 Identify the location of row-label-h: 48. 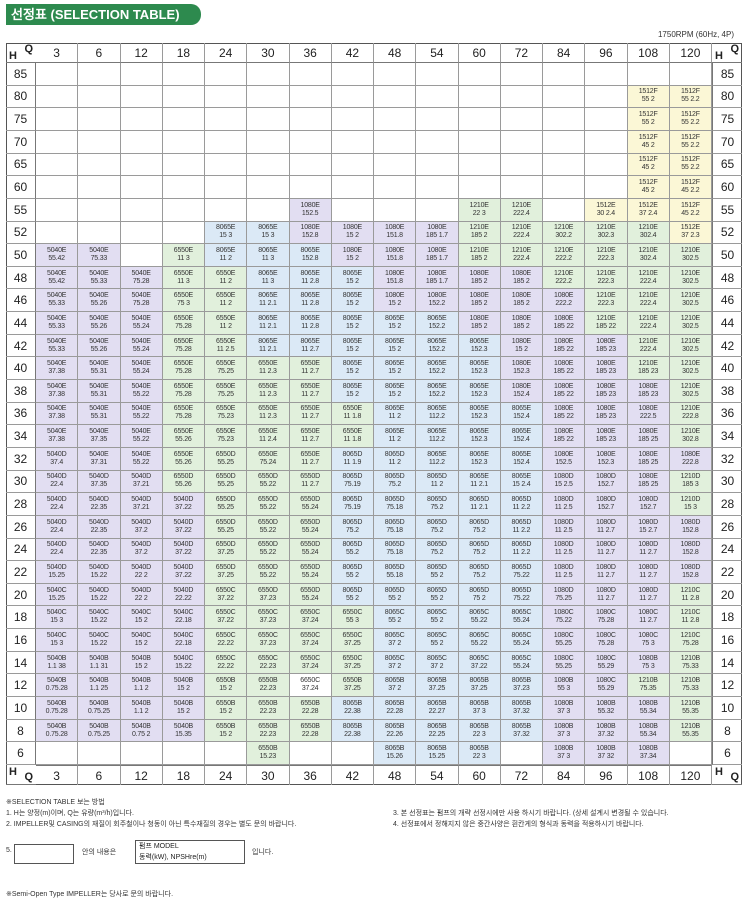
(21, 278).